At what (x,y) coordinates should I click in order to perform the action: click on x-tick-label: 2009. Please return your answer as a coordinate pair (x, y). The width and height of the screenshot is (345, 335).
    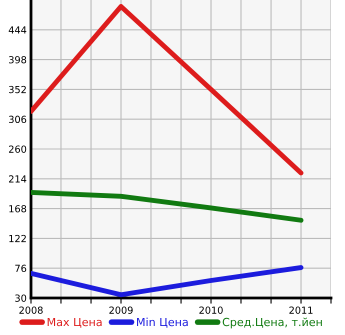
    Looking at the image, I should click on (121, 310).